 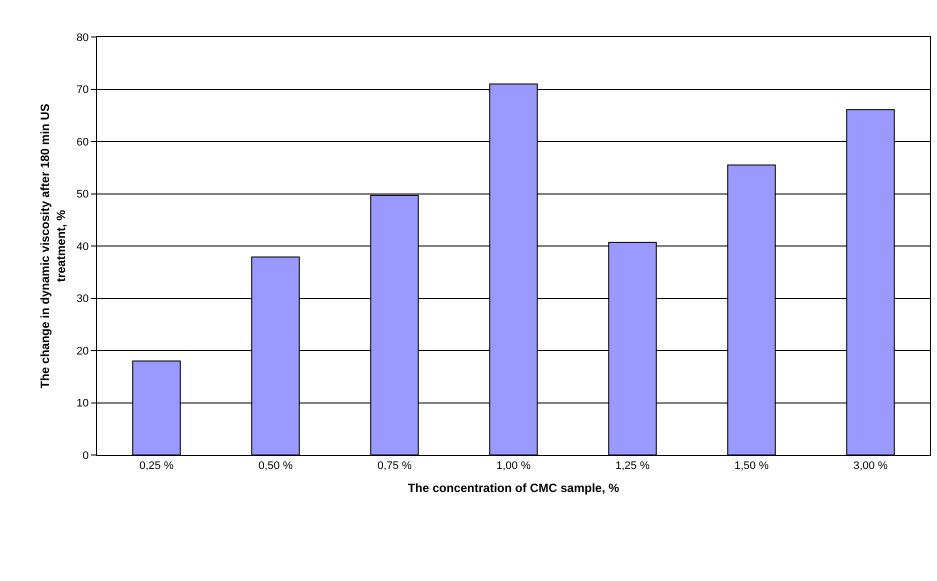 What do you see at coordinates (85, 456) in the screenshot?
I see `y-tick-label: 0` at bounding box center [85, 456].